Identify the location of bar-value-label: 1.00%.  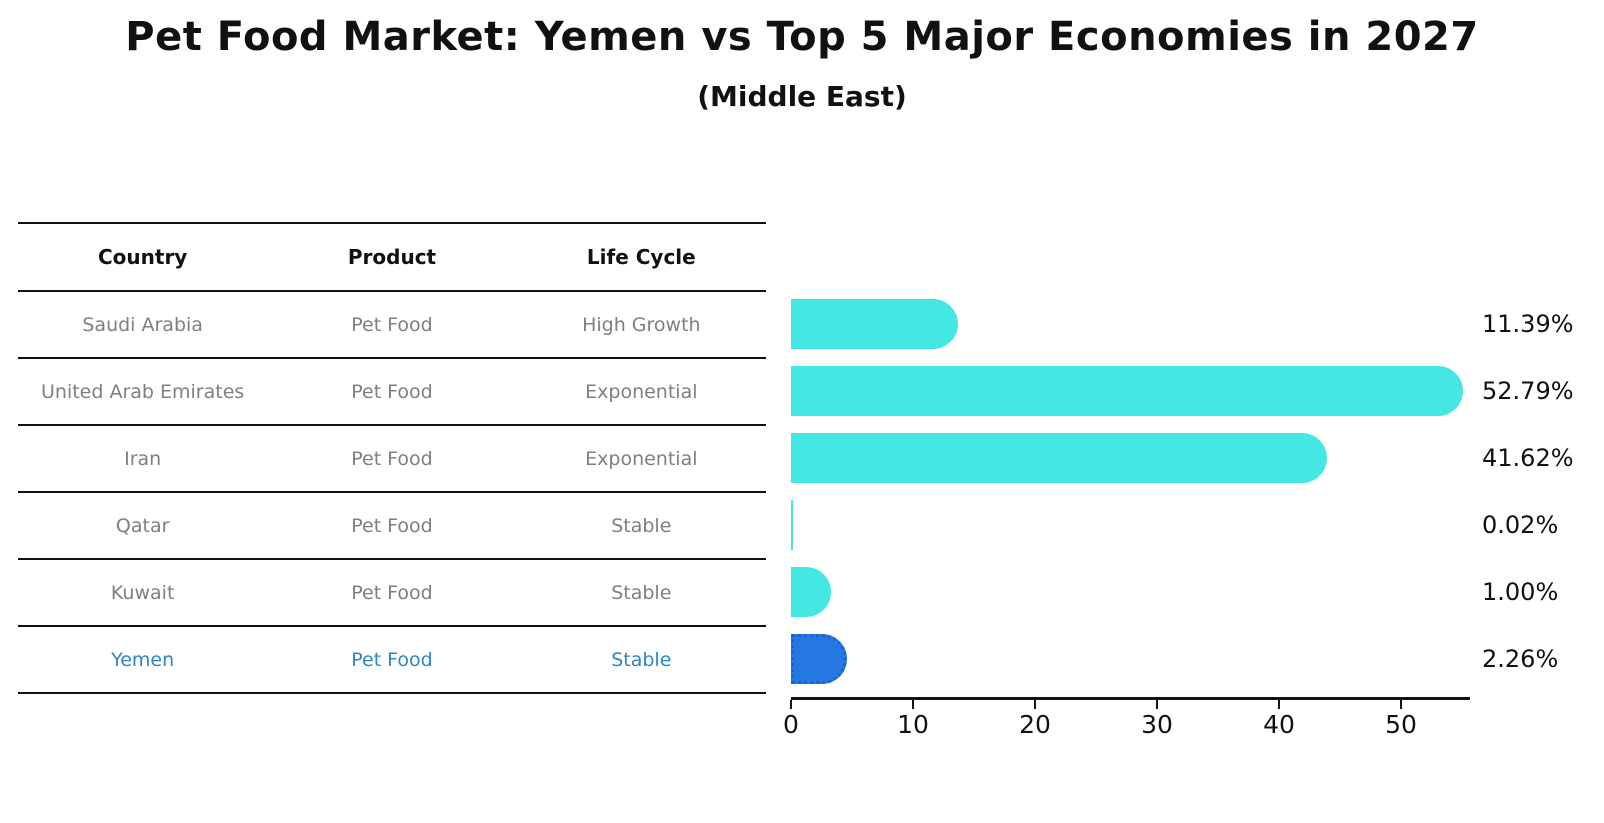
(1520, 591).